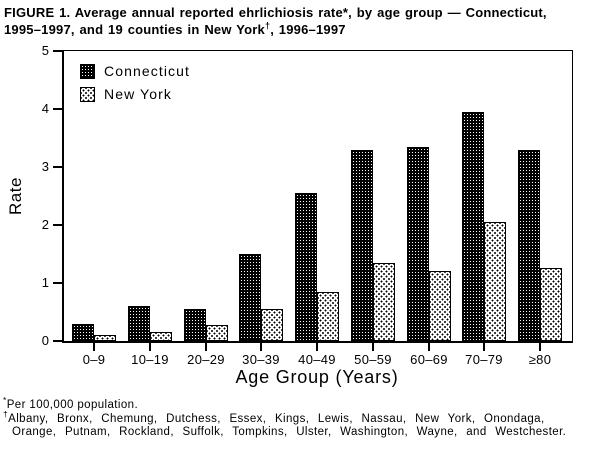 This screenshot has width=607, height=461. Describe the element at coordinates (540, 359) in the screenshot. I see `x-tick-label-80: ≥80` at that location.